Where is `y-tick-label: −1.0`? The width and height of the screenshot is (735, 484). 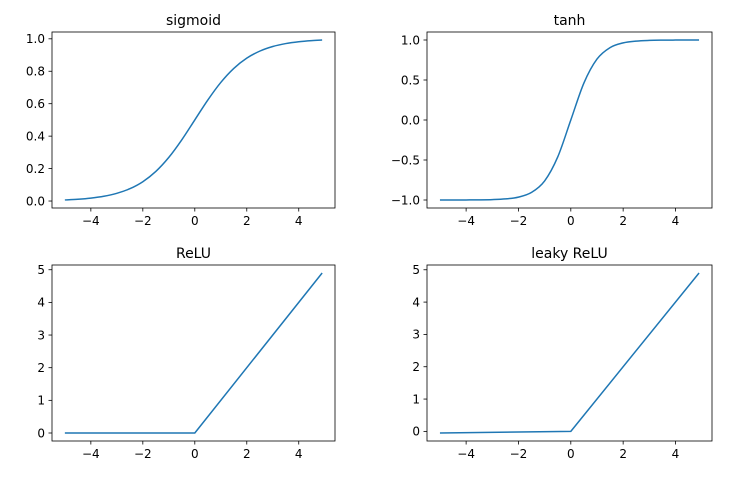 y-tick-label: −1.0 is located at coordinates (405, 200).